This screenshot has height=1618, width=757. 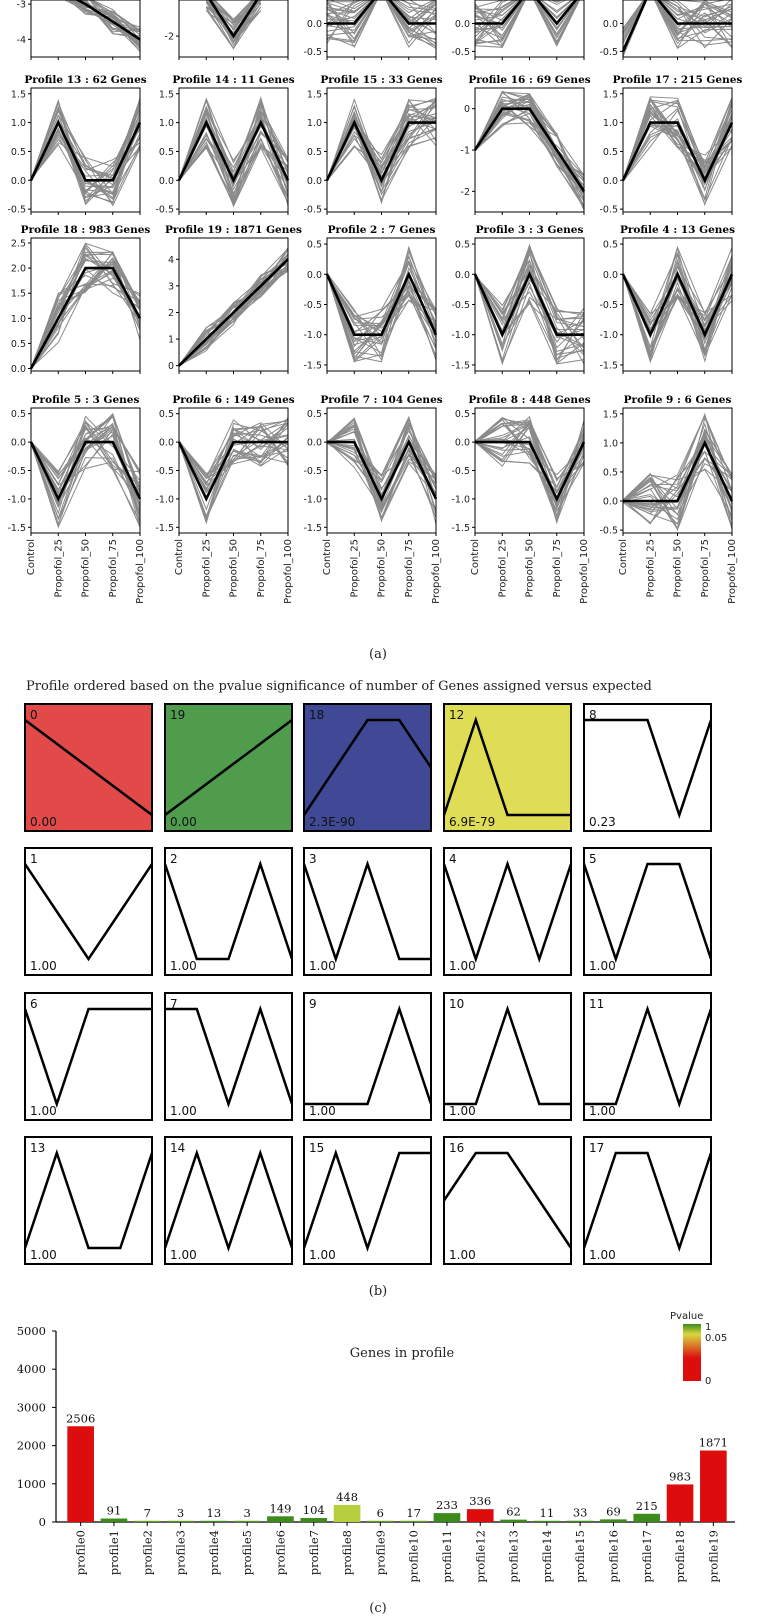 I want to click on profile-box-16: 161.00, so click(x=507, y=1200).